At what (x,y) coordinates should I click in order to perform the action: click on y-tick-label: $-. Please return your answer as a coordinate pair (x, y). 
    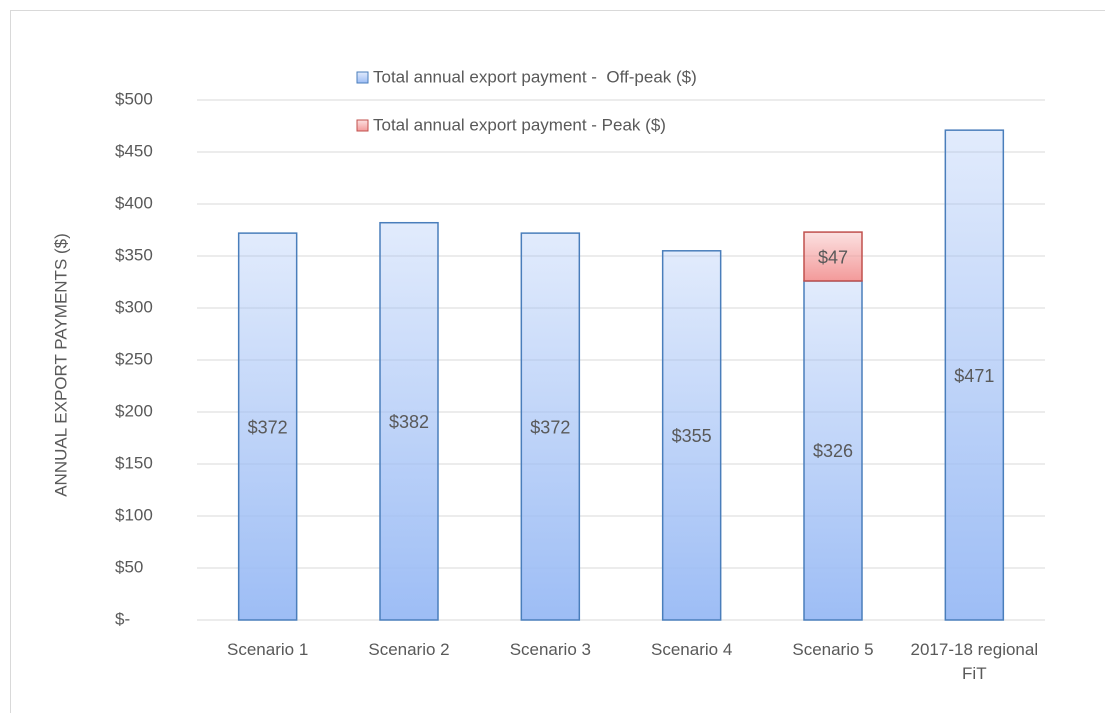
    Looking at the image, I should click on (122, 618).